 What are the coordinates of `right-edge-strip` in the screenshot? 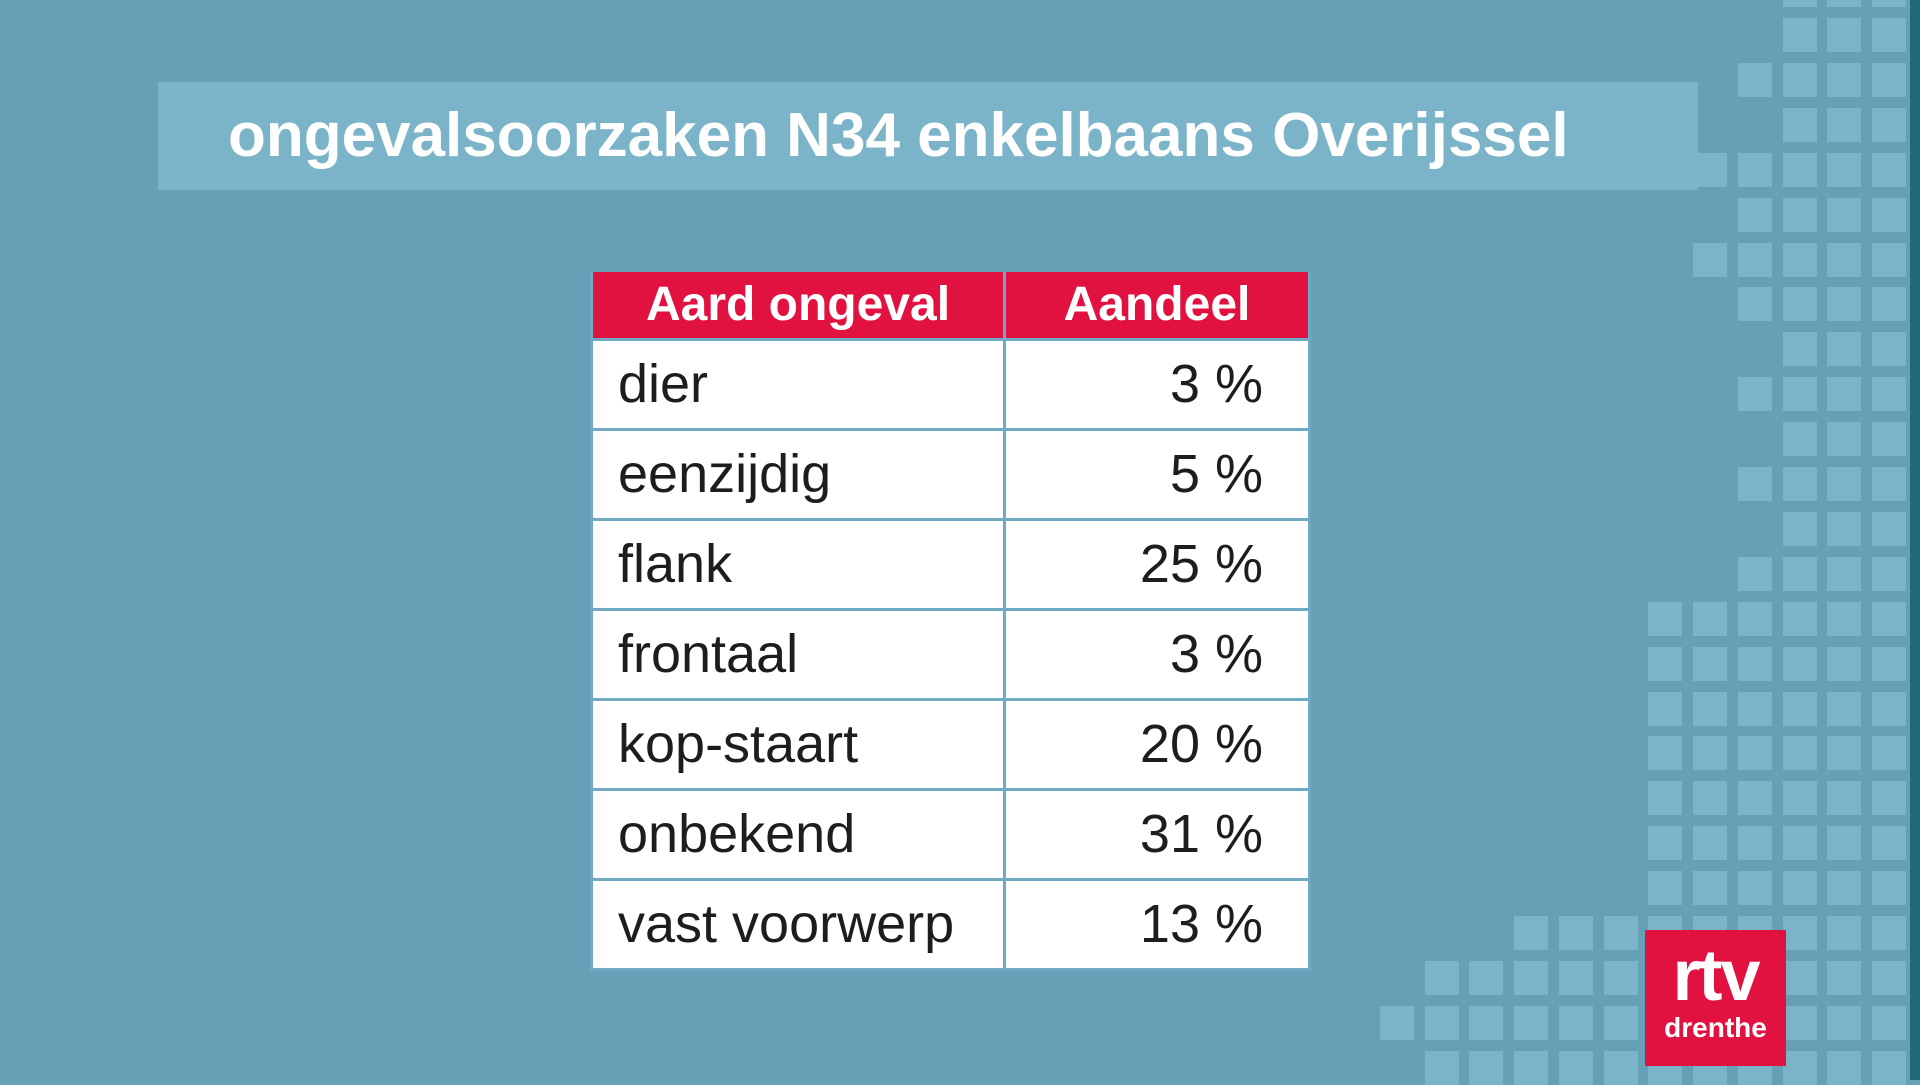 It's located at (1915, 540).